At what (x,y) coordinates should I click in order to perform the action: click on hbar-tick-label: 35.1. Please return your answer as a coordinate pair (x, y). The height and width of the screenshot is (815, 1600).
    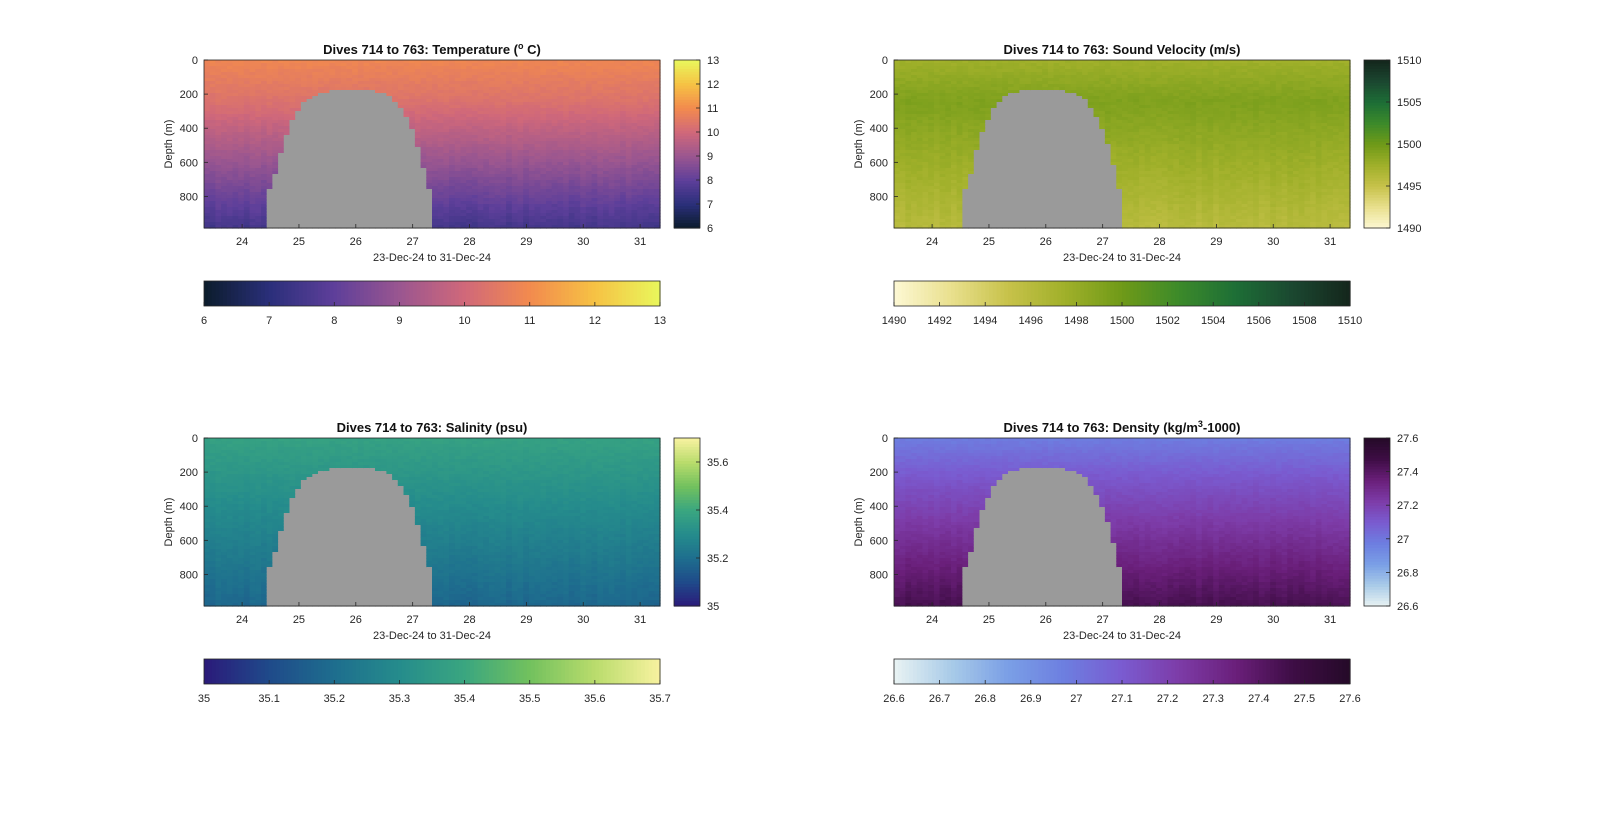
    Looking at the image, I should click on (268, 699).